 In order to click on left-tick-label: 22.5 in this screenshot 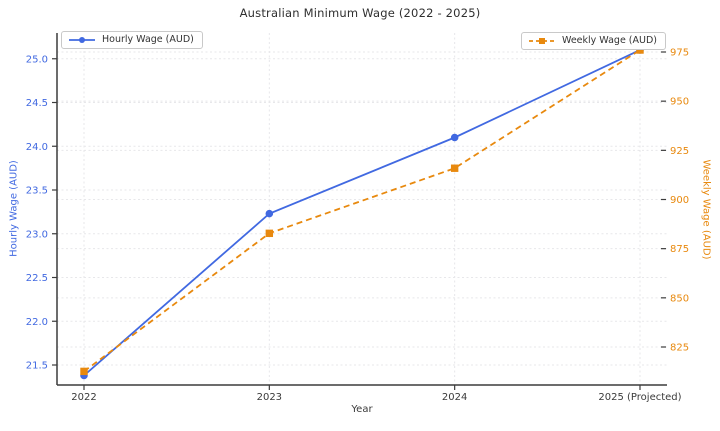, I will do `click(37, 278)`.